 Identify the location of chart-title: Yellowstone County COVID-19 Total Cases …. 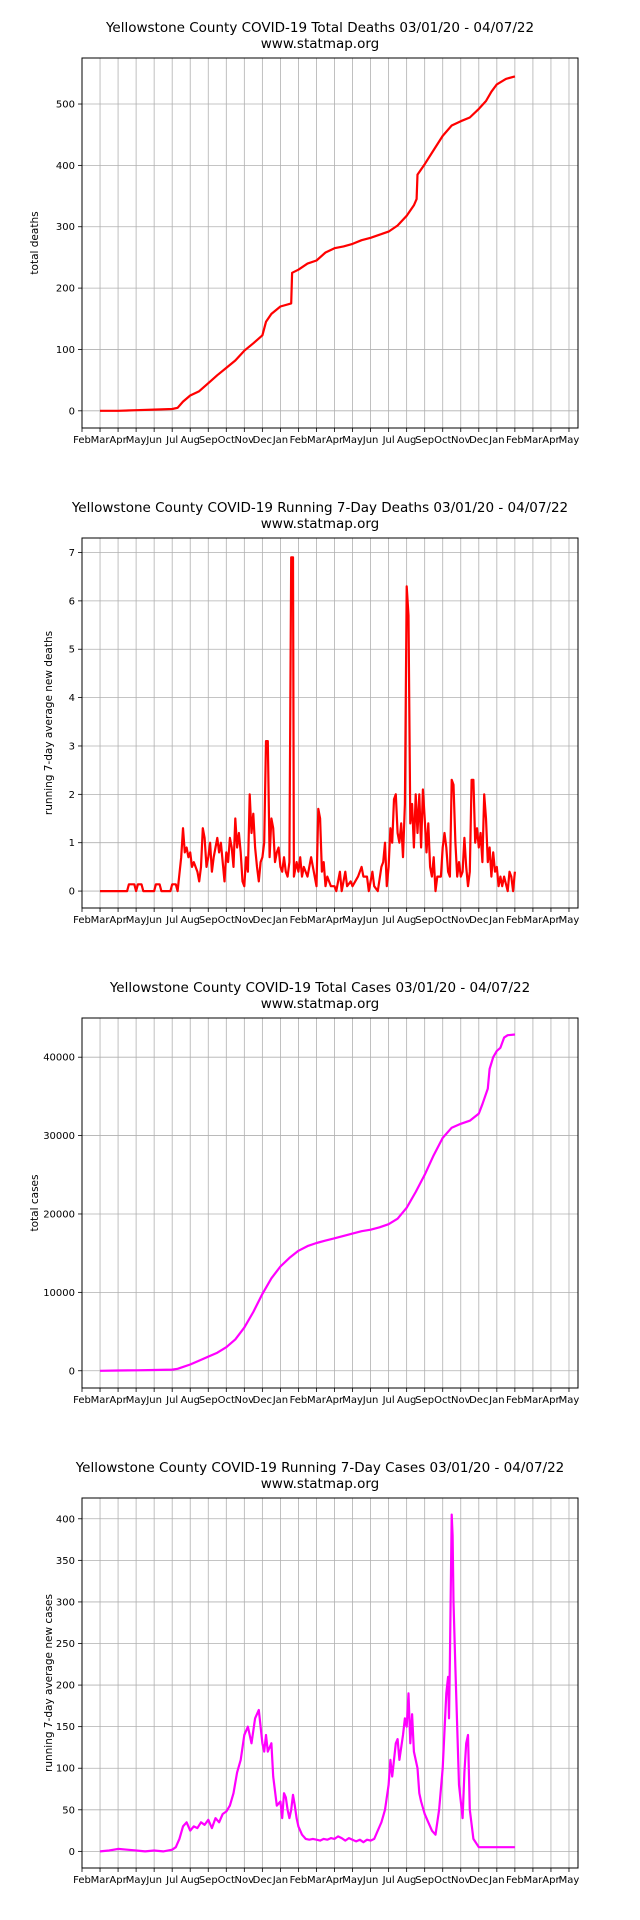
(320, 988).